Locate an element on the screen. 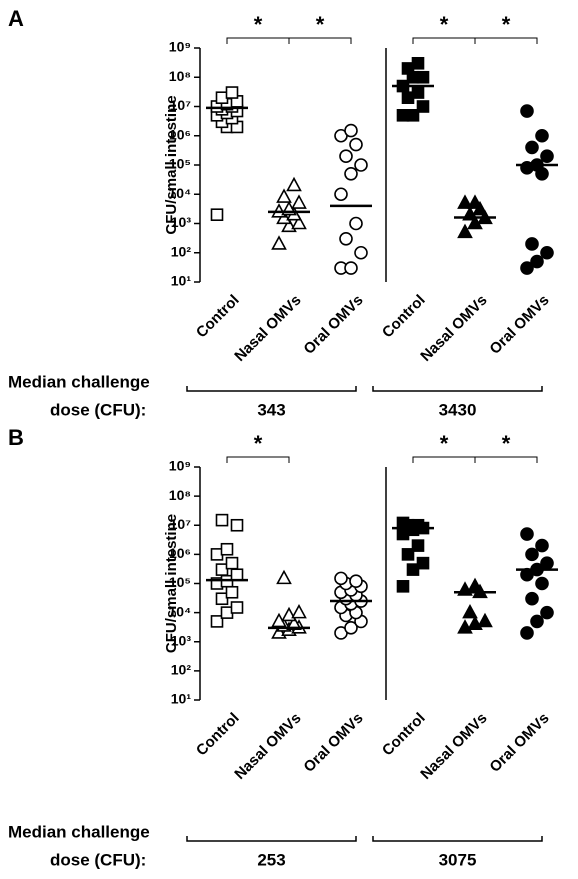 The image size is (578, 879). panel-label: B is located at coordinates (16, 437).